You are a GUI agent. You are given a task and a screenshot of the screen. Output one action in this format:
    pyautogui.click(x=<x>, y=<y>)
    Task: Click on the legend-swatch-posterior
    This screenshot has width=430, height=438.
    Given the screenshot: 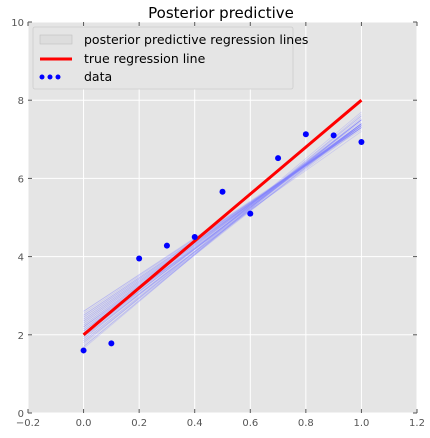 What is the action you would take?
    pyautogui.click(x=56, y=39)
    